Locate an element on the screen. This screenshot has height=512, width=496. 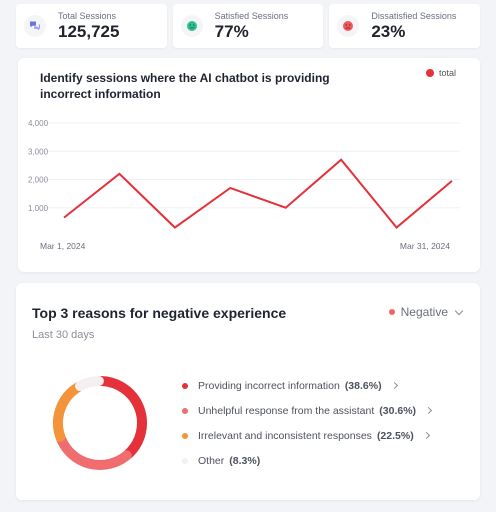
reason-label: Other is located at coordinates (211, 460).